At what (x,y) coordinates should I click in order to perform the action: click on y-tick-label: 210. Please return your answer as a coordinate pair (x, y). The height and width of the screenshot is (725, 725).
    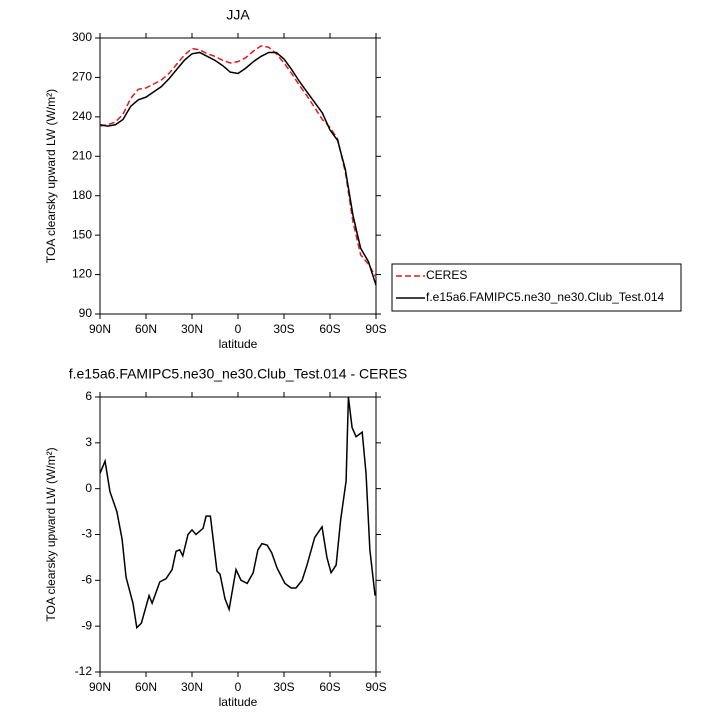
    Looking at the image, I should click on (82, 155).